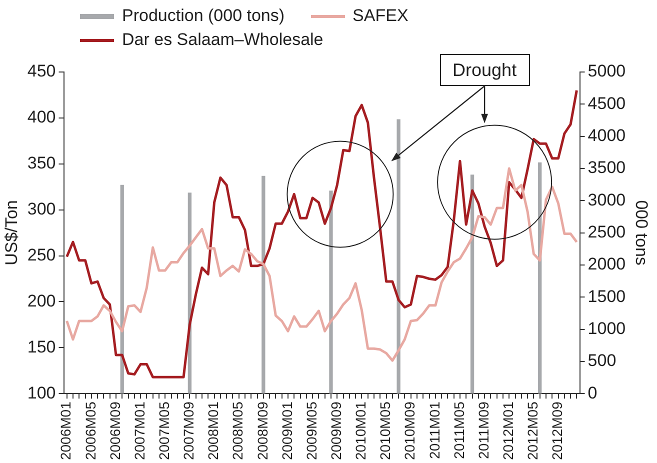 This screenshot has width=657, height=463. What do you see at coordinates (607, 103) in the screenshot?
I see `y2-tick-label: 4500` at bounding box center [607, 103].